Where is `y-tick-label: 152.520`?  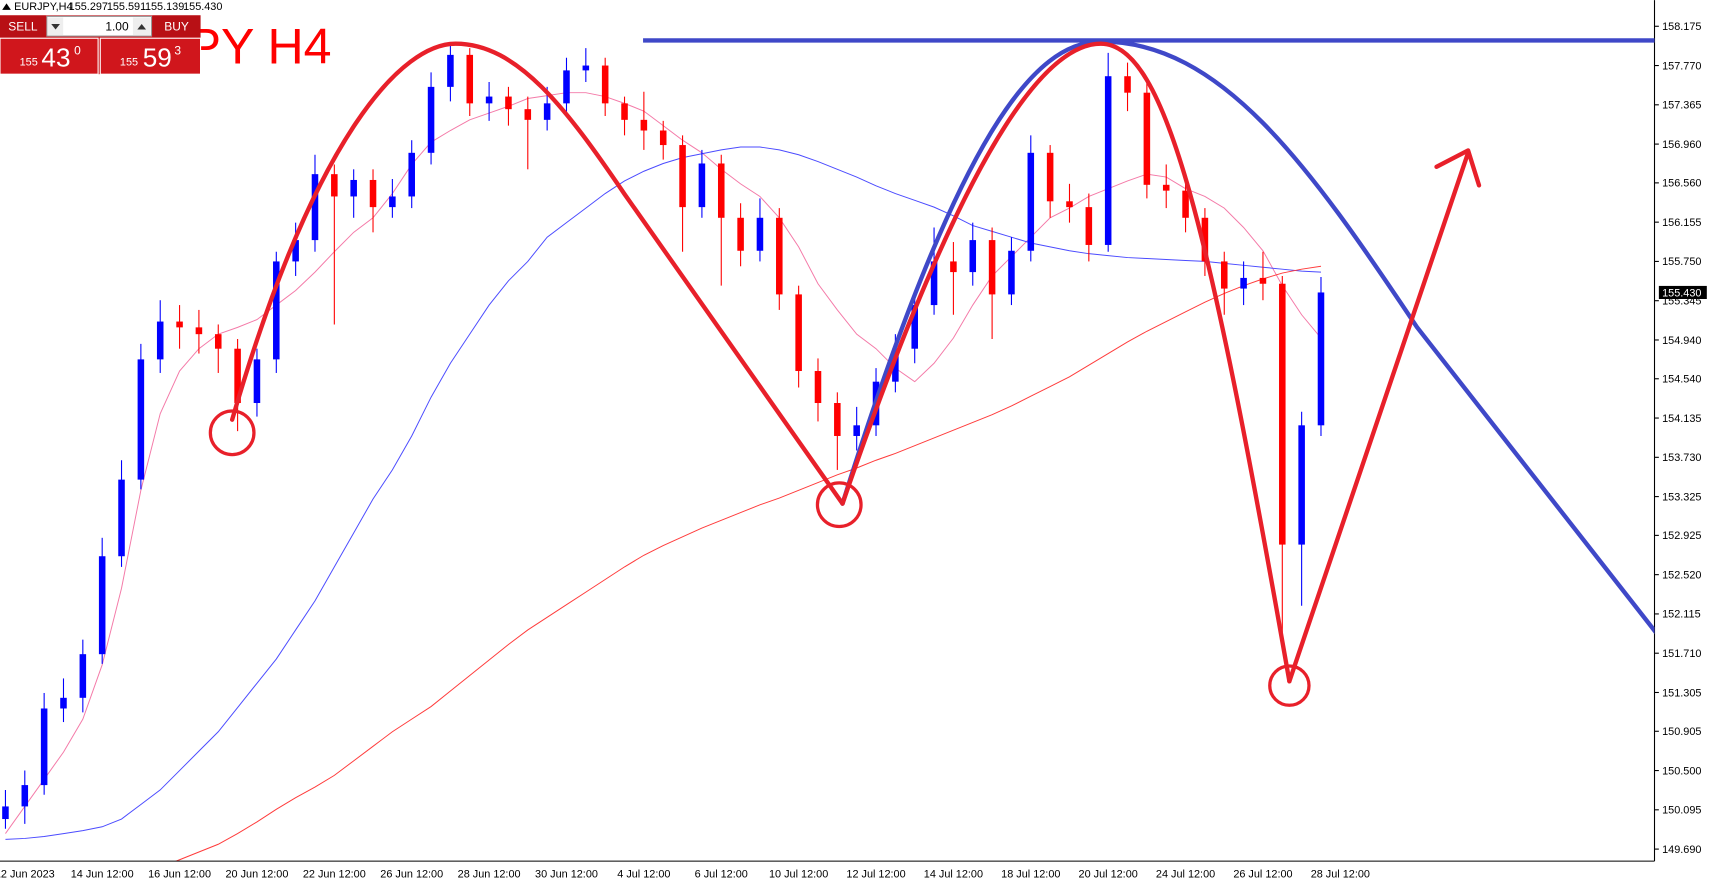
y-tick-label: 152.520 is located at coordinates (1681, 575).